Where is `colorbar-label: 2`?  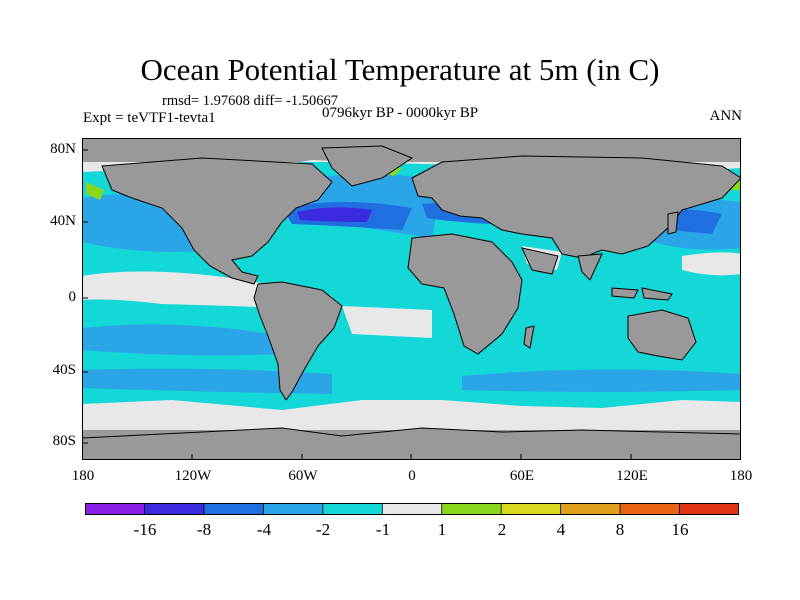
colorbar-label: 2 is located at coordinates (502, 529).